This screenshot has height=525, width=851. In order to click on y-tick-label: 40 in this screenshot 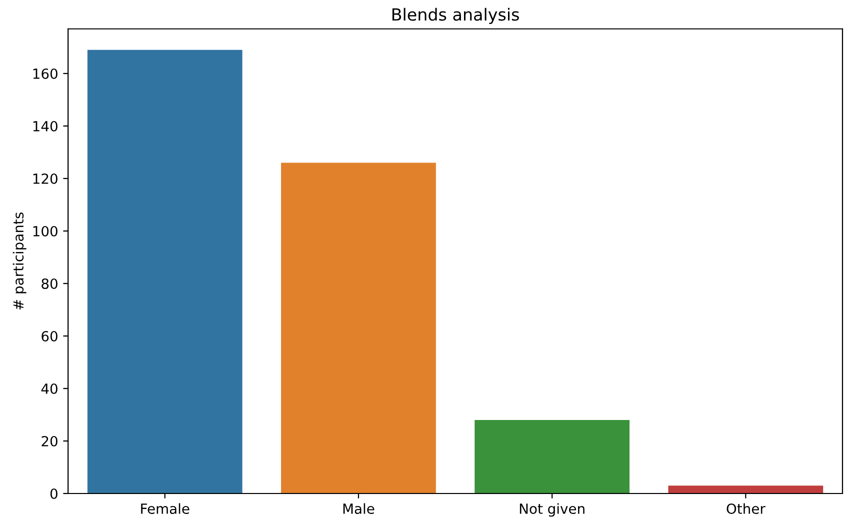, I will do `click(49, 388)`.